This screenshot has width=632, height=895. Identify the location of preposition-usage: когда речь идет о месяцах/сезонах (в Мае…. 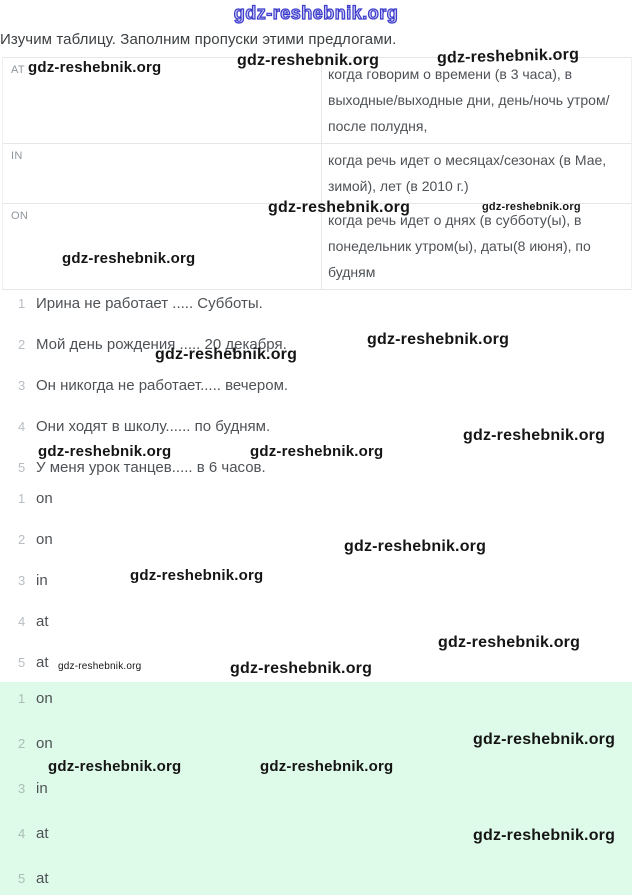
(476, 173).